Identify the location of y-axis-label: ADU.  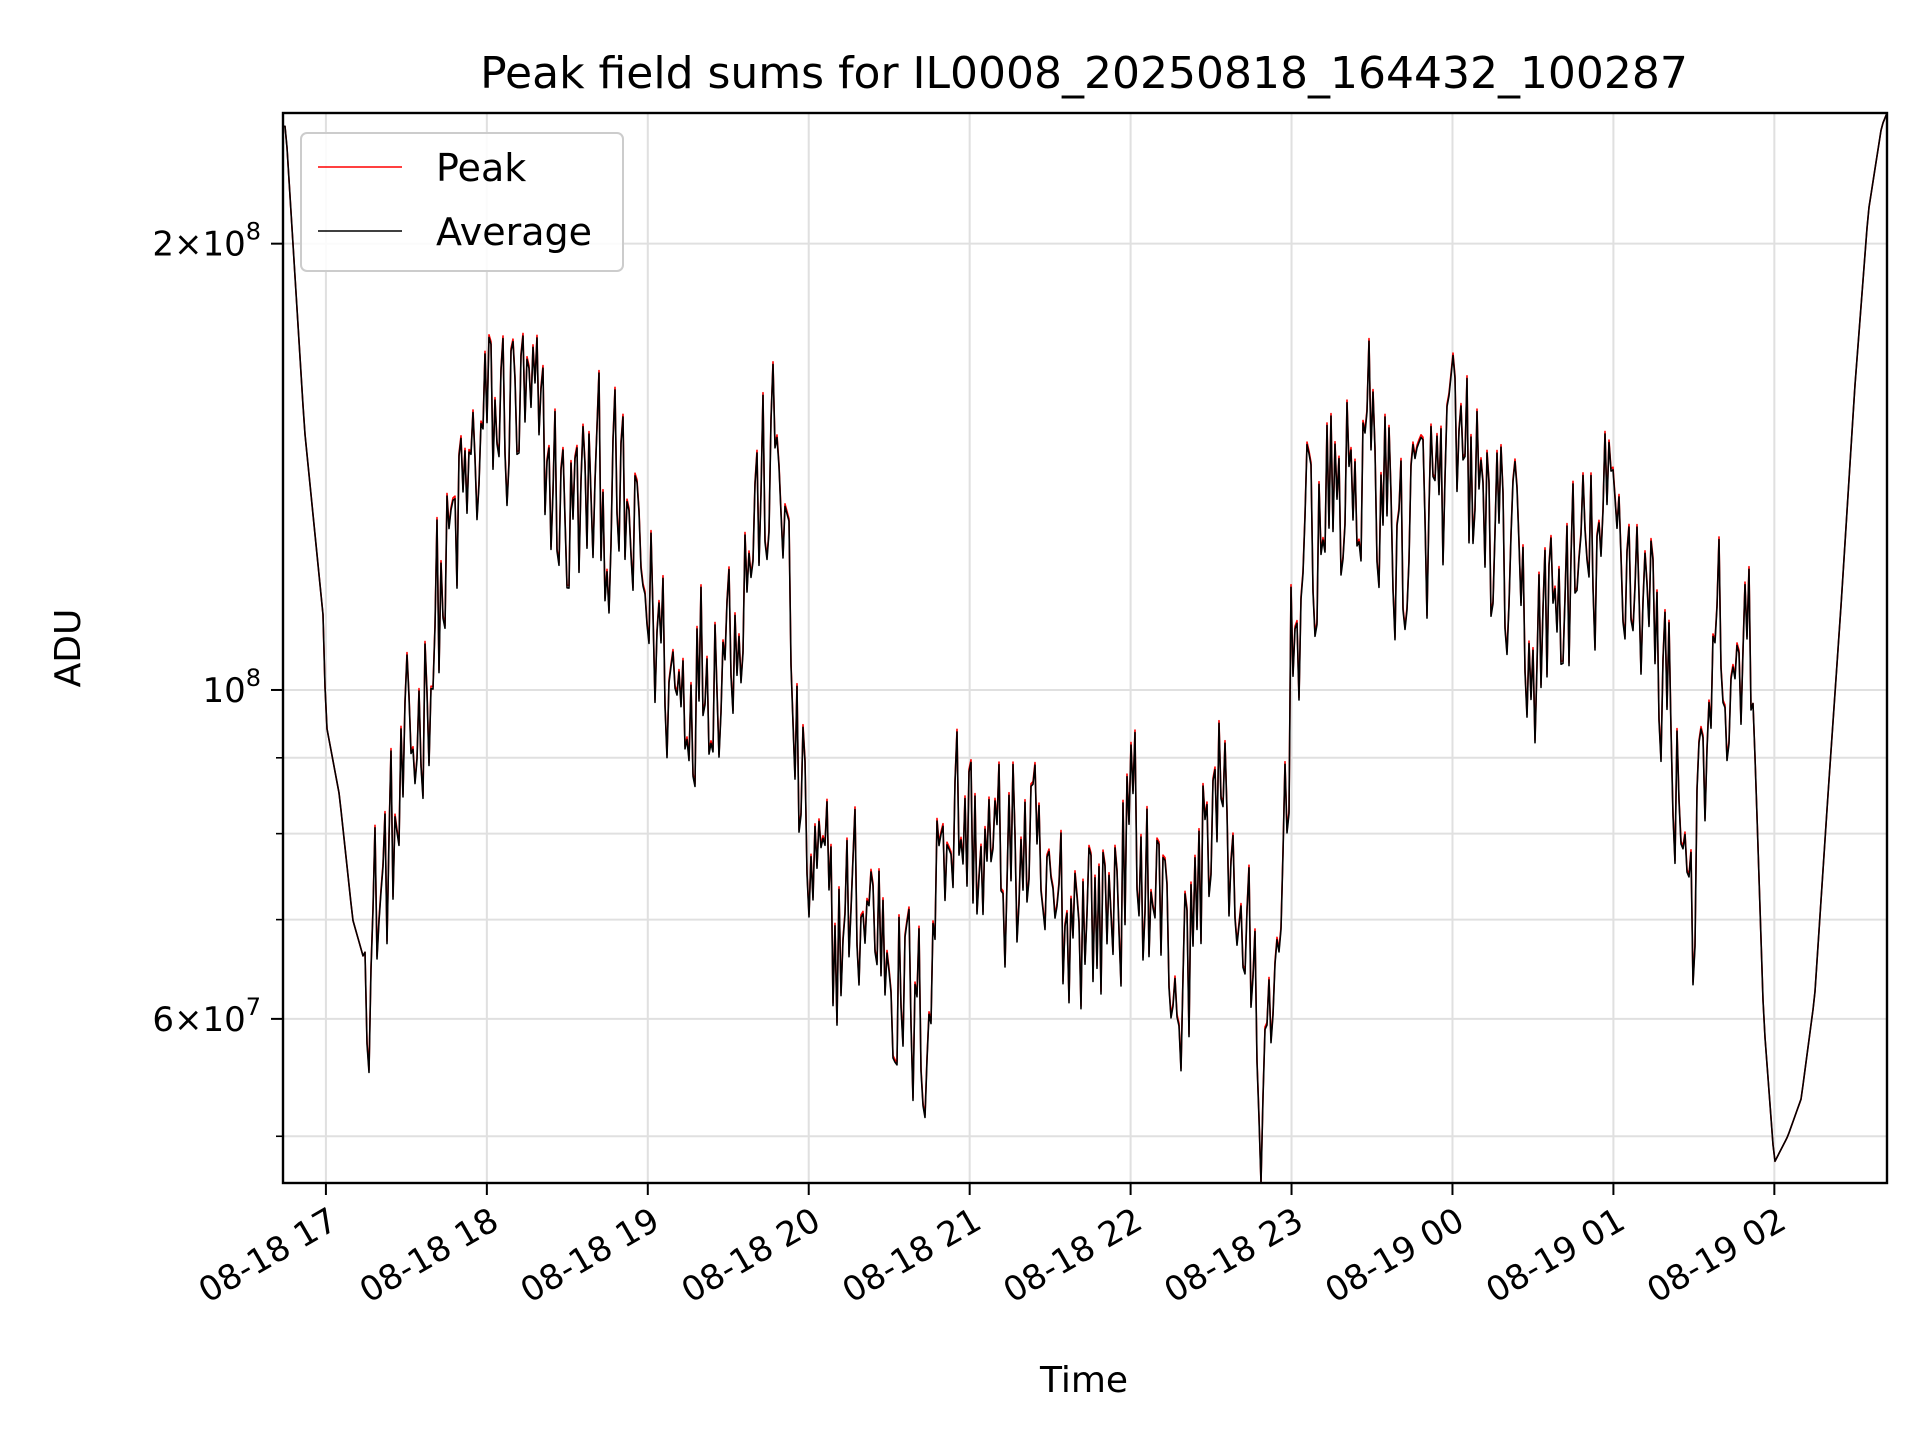
(68, 648).